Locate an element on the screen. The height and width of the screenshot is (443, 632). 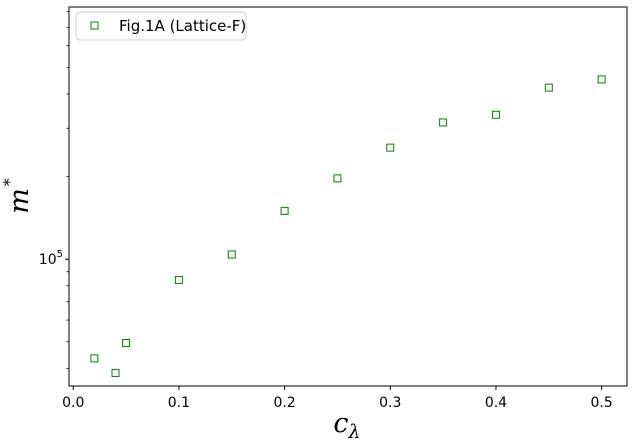
legend-label: Fig.1A (Lattice-F) is located at coordinates (182, 26).